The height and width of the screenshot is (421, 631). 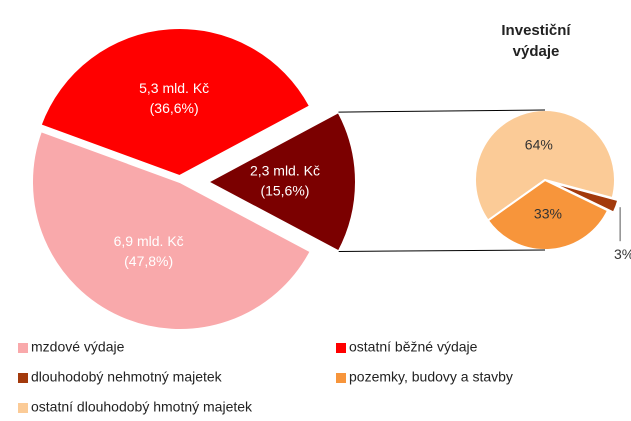 What do you see at coordinates (174, 108) in the screenshot?
I see `data-label: (36,6%)` at bounding box center [174, 108].